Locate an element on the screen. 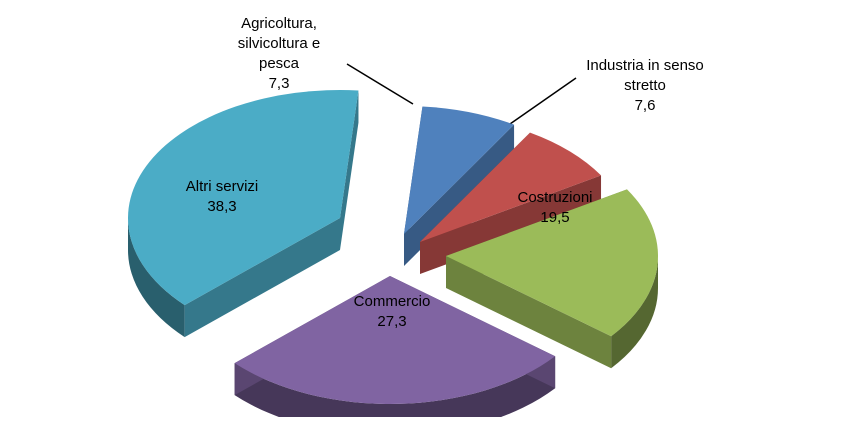  slice-category-label: Agricoltura, is located at coordinates (279, 23).